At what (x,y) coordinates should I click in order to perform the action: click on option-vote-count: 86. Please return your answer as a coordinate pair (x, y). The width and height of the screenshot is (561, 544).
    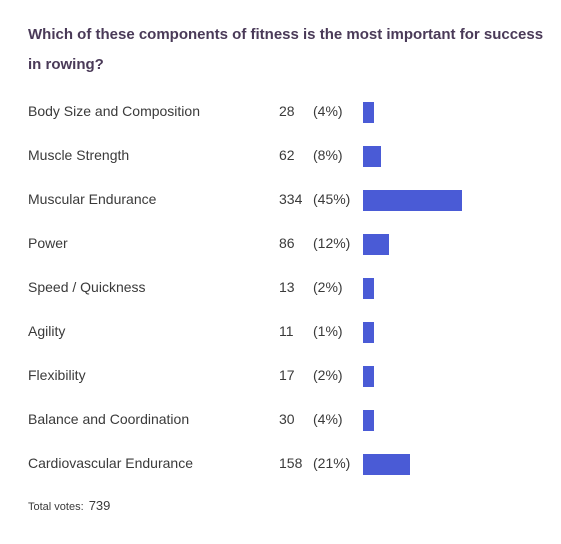
    Looking at the image, I should click on (287, 243).